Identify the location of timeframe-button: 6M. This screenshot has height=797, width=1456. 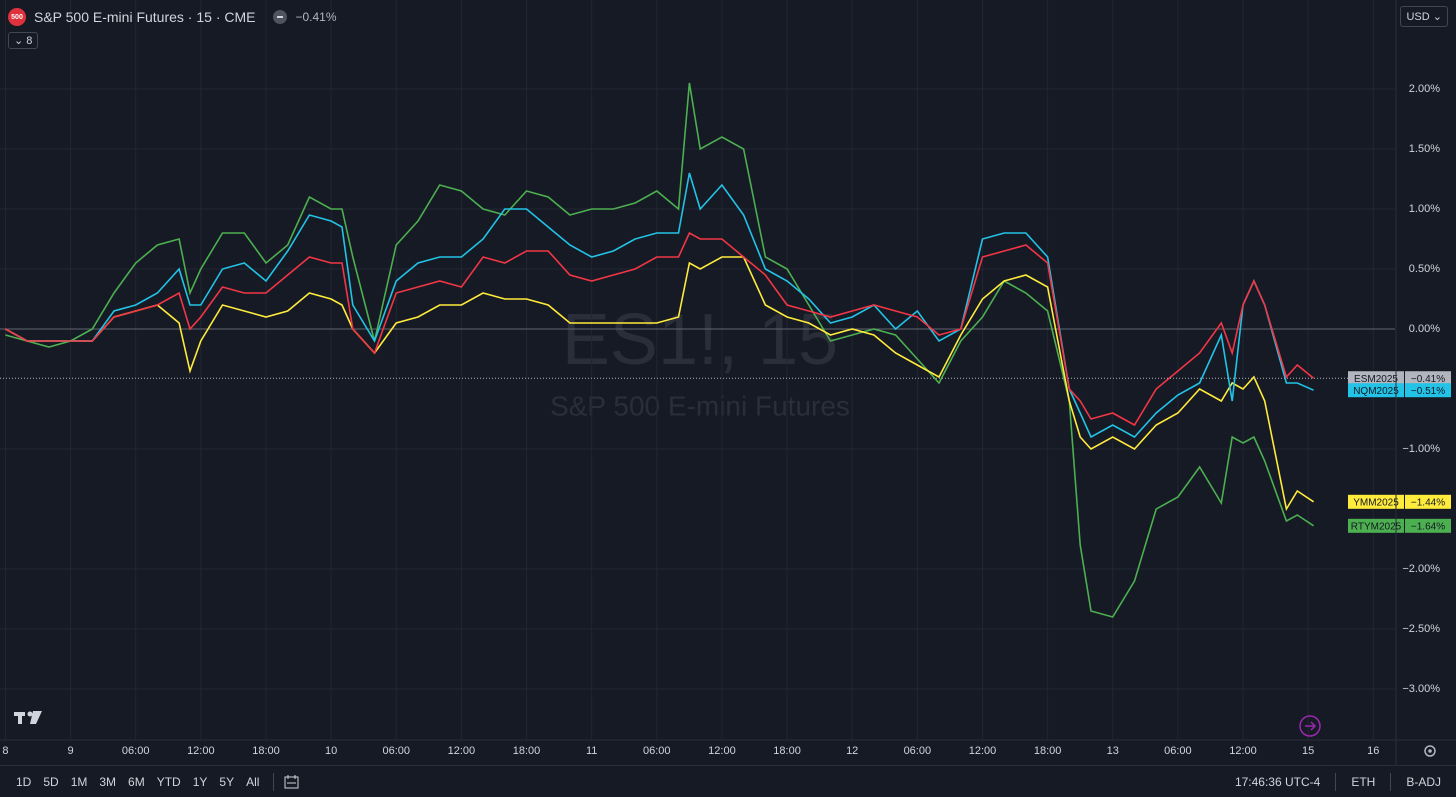
(136, 782).